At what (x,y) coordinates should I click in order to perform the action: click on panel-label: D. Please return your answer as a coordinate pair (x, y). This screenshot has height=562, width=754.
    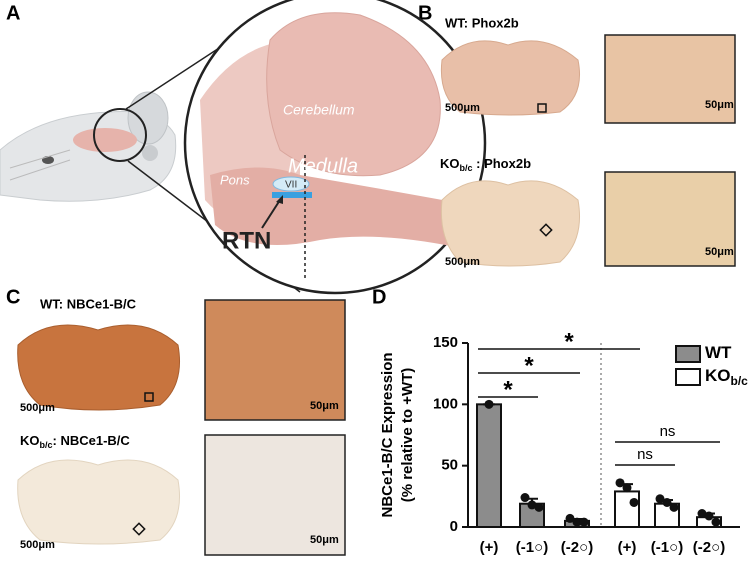
    Looking at the image, I should click on (379, 297).